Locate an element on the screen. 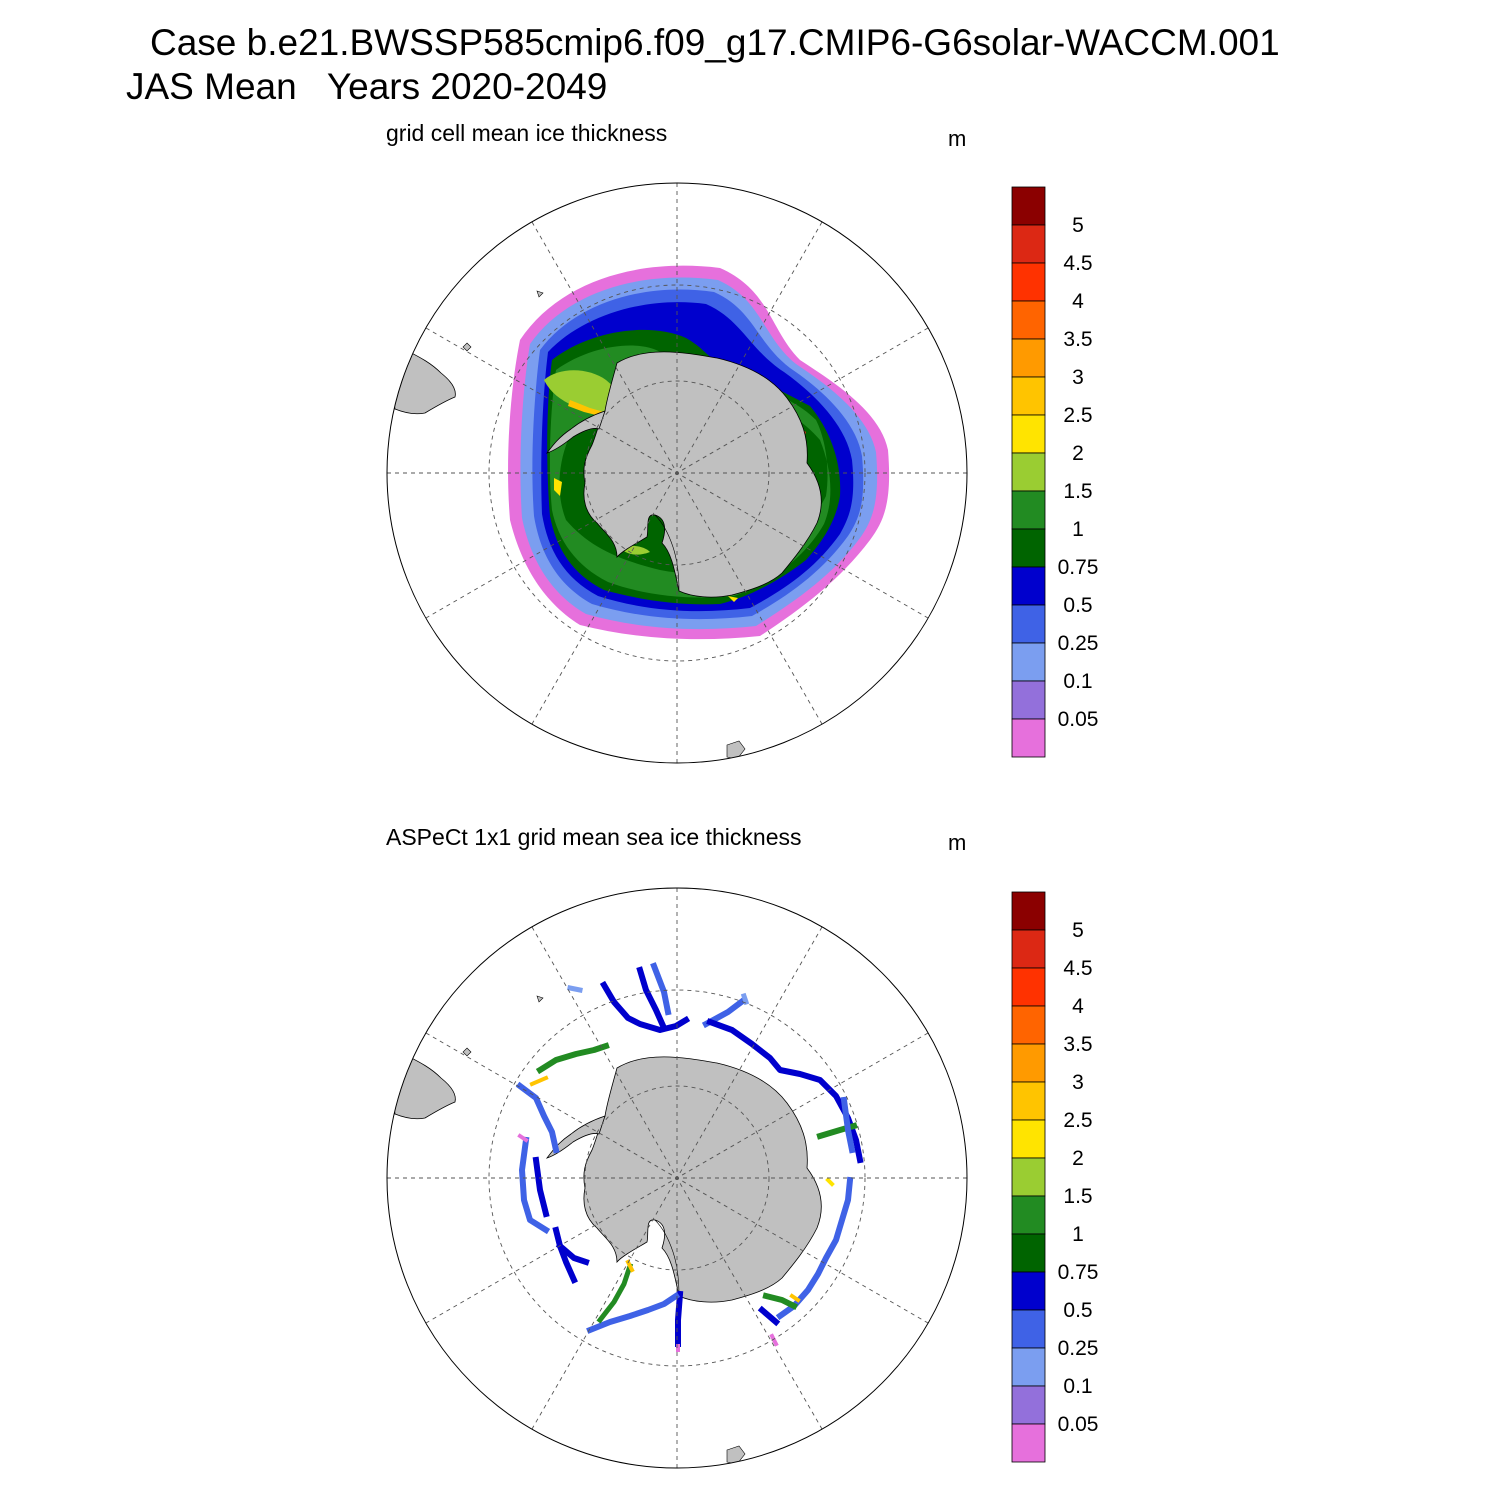 Image resolution: width=1500 pixels, height=1500 pixels. graticule-obs is located at coordinates (677, 1178).